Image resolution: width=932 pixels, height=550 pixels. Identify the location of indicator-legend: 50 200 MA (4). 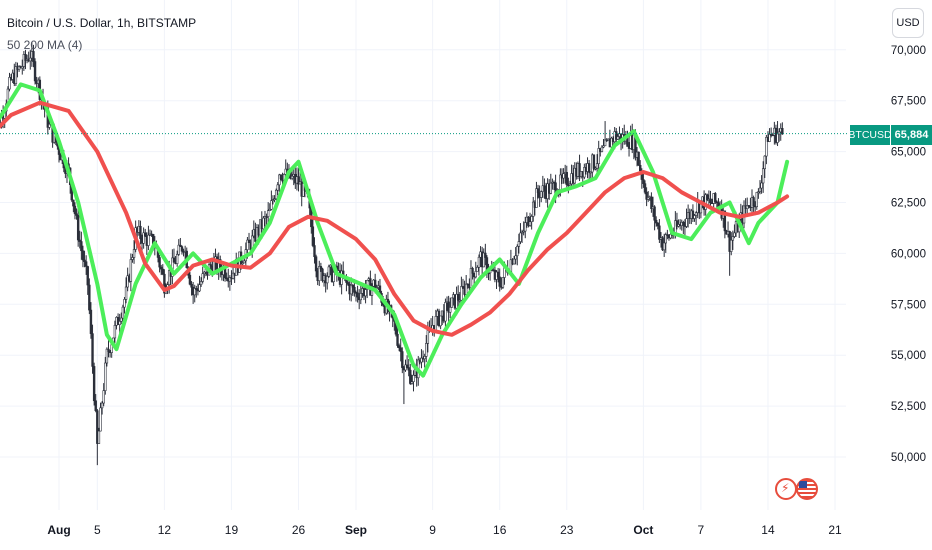
(45, 45).